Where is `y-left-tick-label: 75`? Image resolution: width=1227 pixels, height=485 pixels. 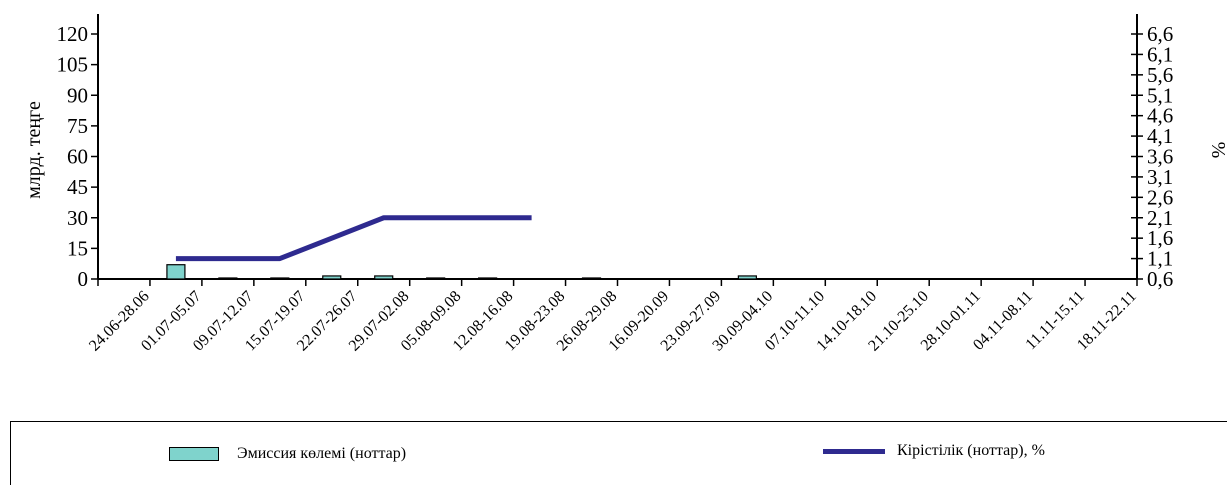
y-left-tick-label: 75 is located at coordinates (77, 126).